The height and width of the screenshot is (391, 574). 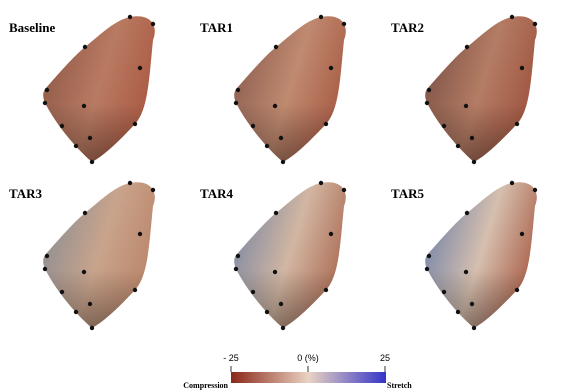 What do you see at coordinates (407, 27) in the screenshot?
I see `panel-label: TAR2` at bounding box center [407, 27].